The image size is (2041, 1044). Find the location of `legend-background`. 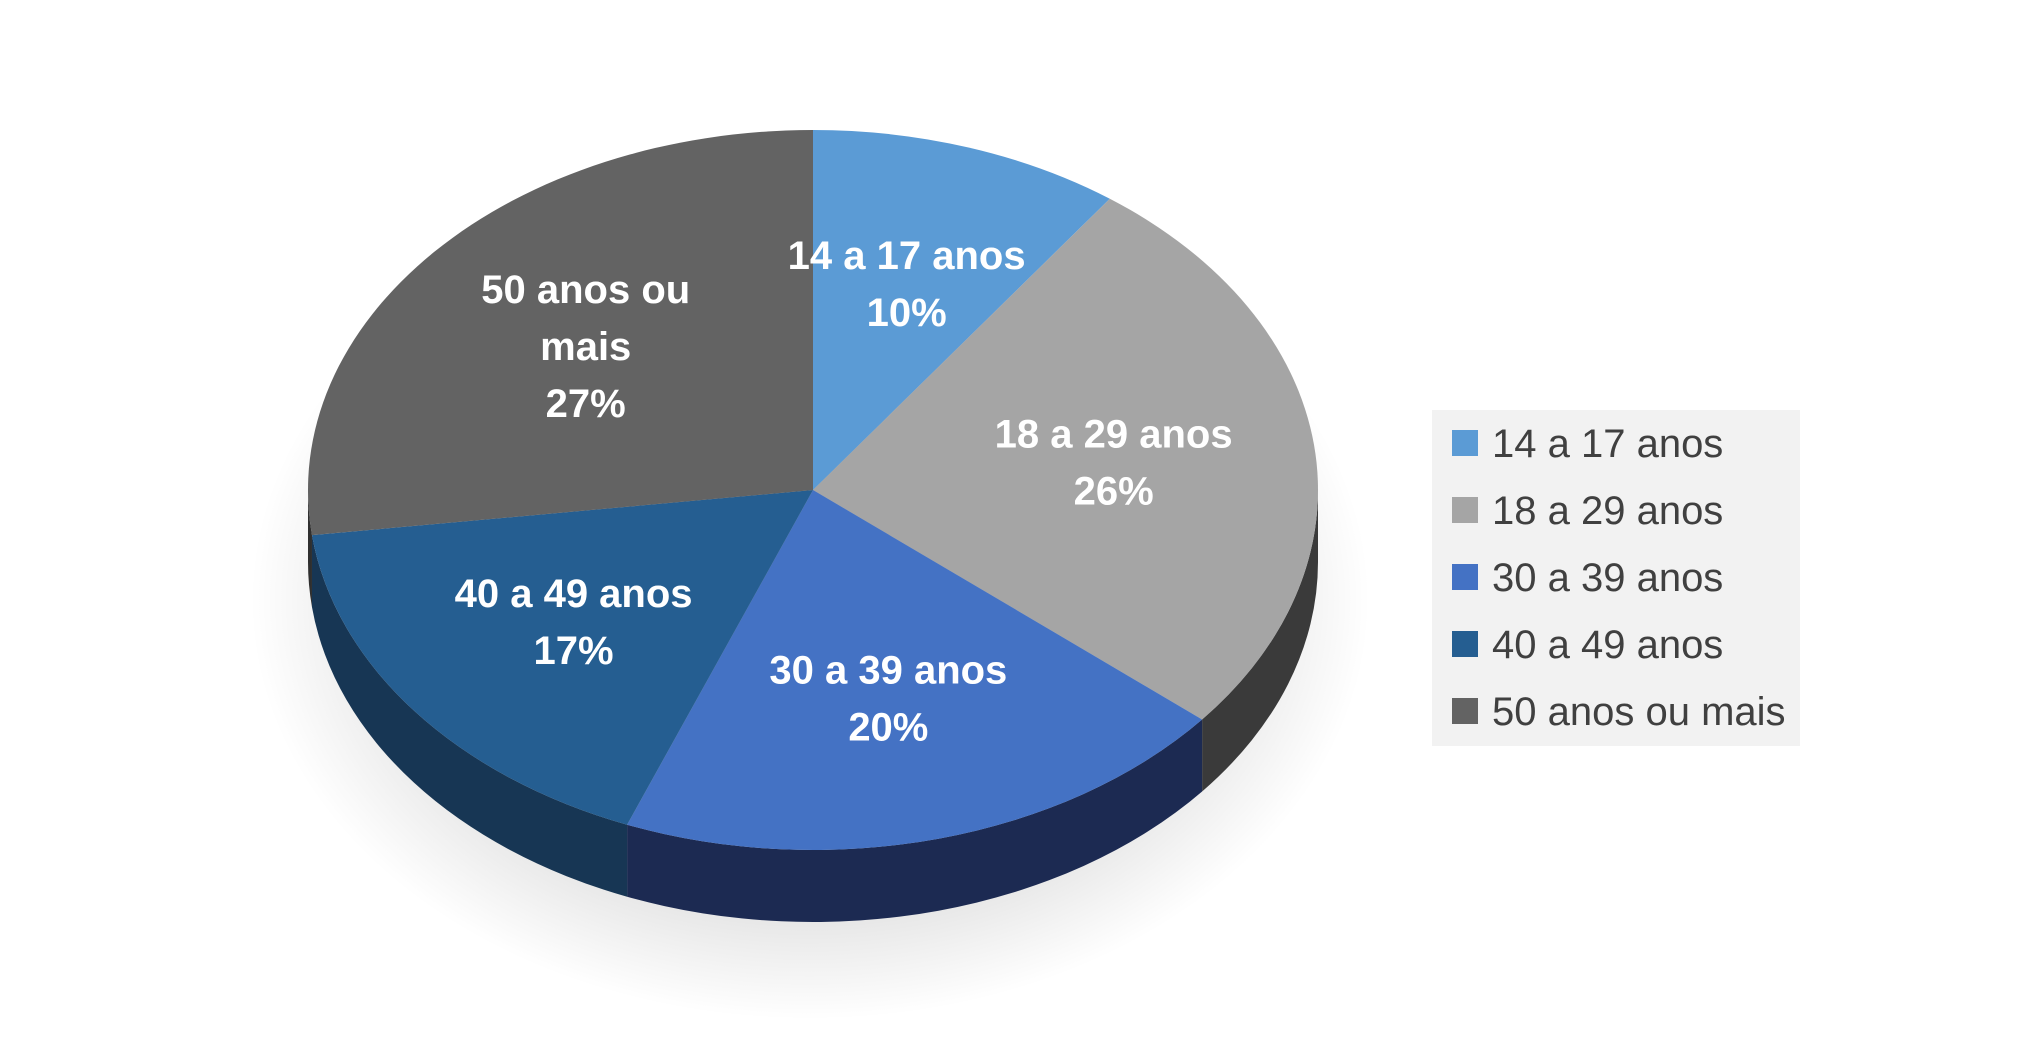

legend-background is located at coordinates (1616, 578).